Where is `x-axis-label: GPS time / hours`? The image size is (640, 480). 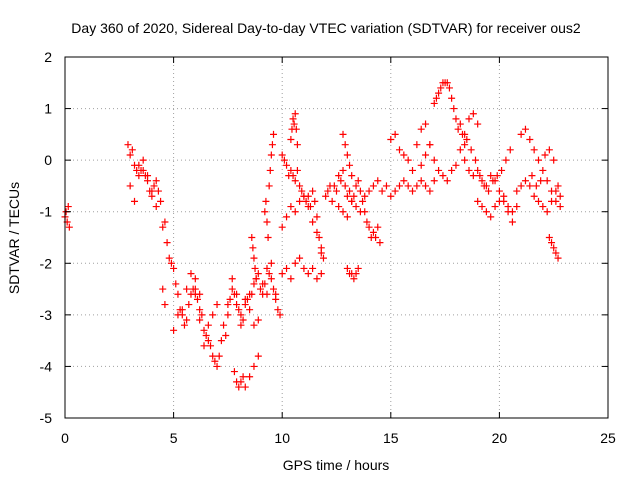 x-axis-label: GPS time / hours is located at coordinates (336, 465).